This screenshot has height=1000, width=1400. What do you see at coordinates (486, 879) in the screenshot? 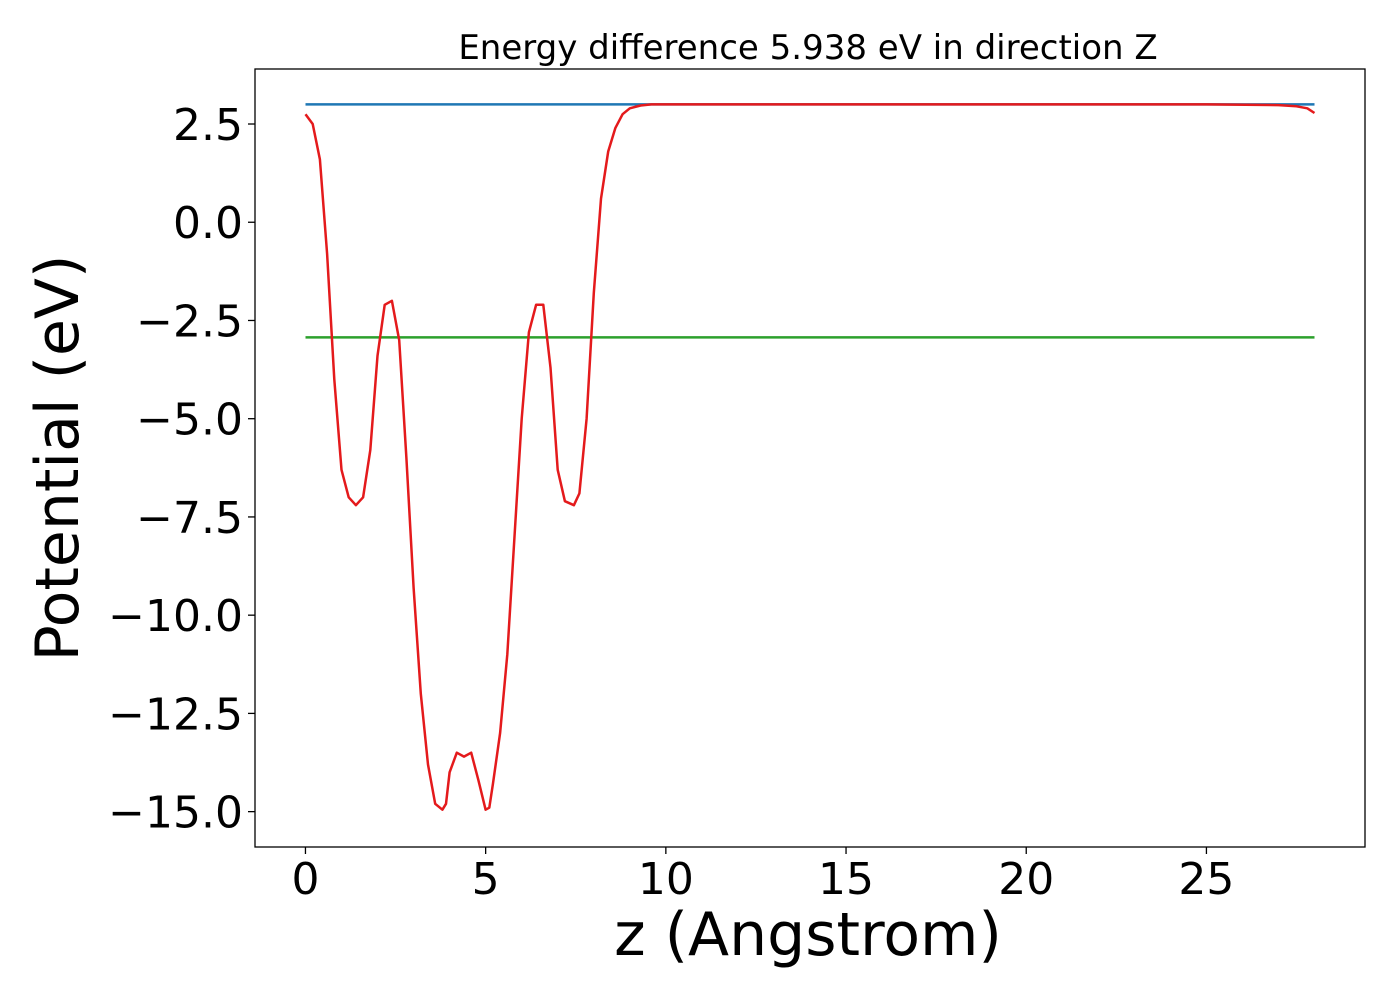
I see `x-tick-label: 5` at bounding box center [486, 879].